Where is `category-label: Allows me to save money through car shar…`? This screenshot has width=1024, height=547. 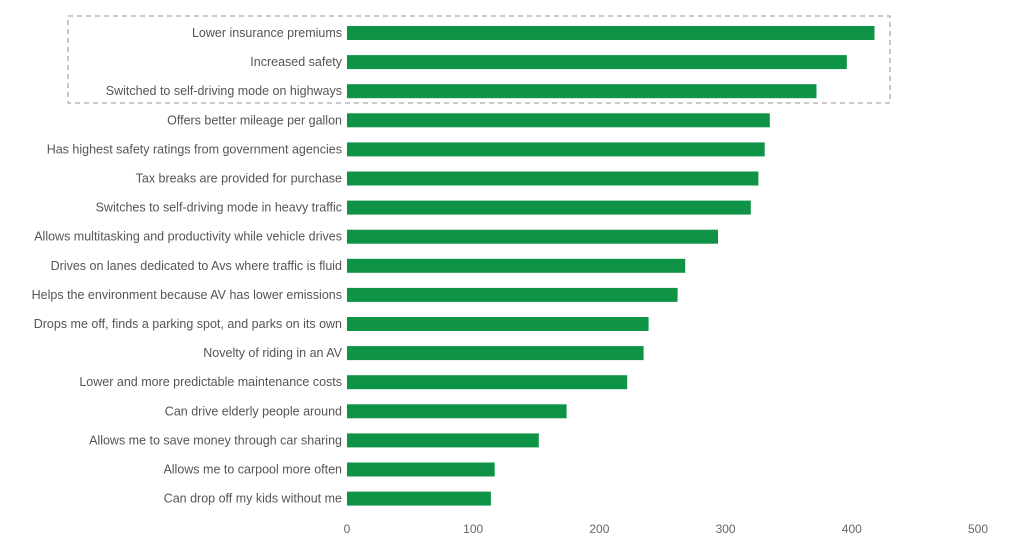 category-label: Allows me to save money through car shar… is located at coordinates (215, 440).